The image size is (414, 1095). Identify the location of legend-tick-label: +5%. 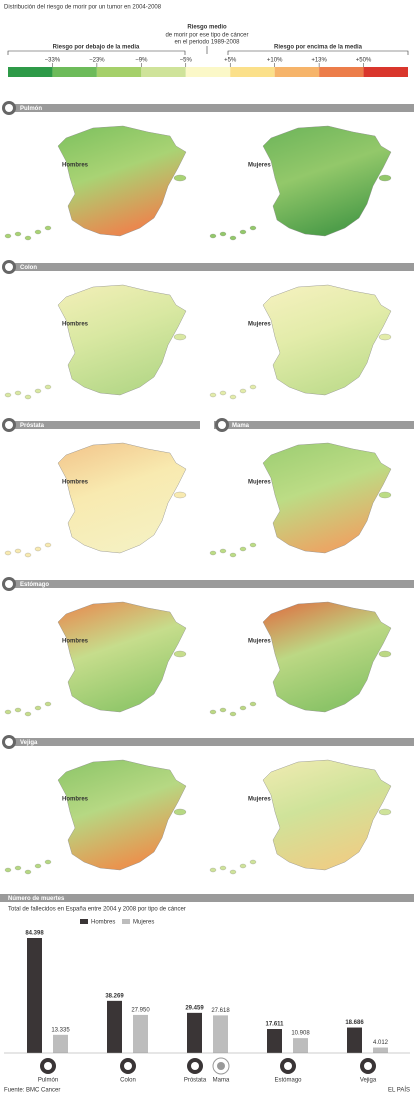
(230, 61).